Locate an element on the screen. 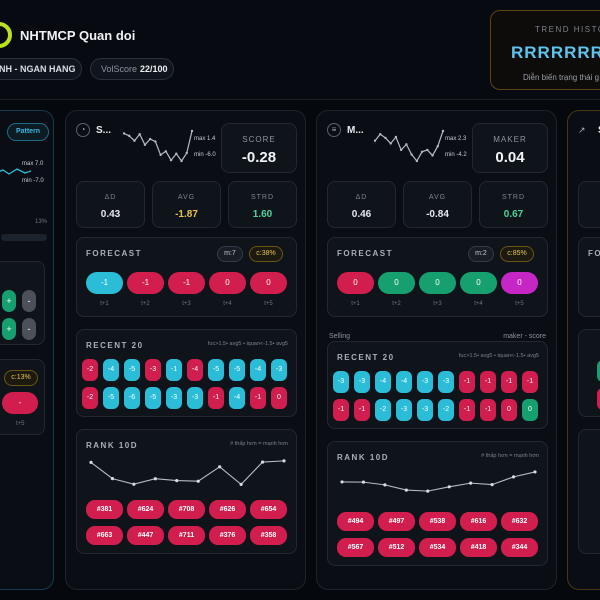 The width and height of the screenshot is (600, 600). rank-chip: #626 is located at coordinates (227, 509).